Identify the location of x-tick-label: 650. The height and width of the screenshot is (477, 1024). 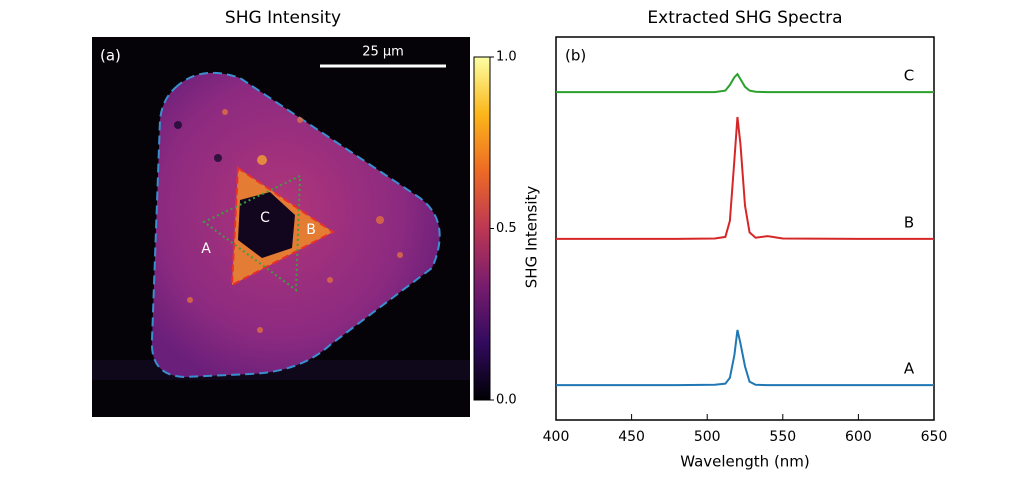
(934, 437).